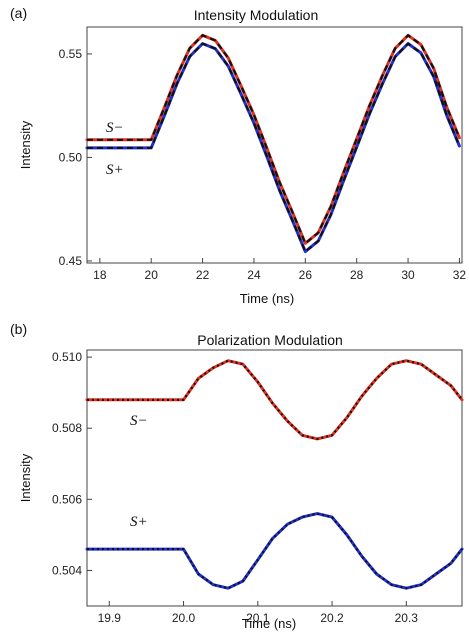 This screenshot has height=636, width=469. Describe the element at coordinates (408, 275) in the screenshot. I see `x-tick-label: 30` at that location.